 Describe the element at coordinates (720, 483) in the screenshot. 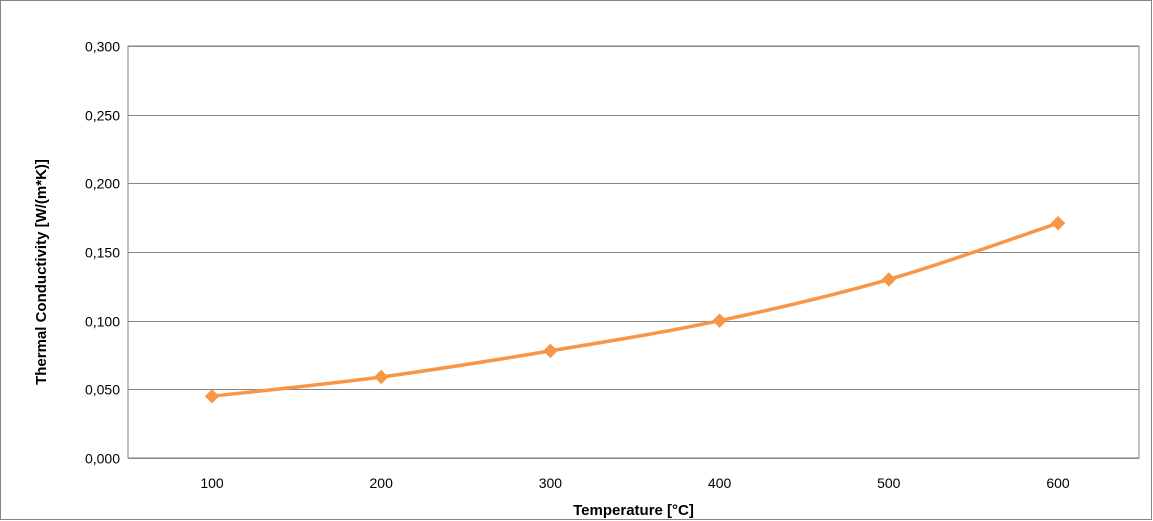

I see `x-tick-label: 400` at that location.